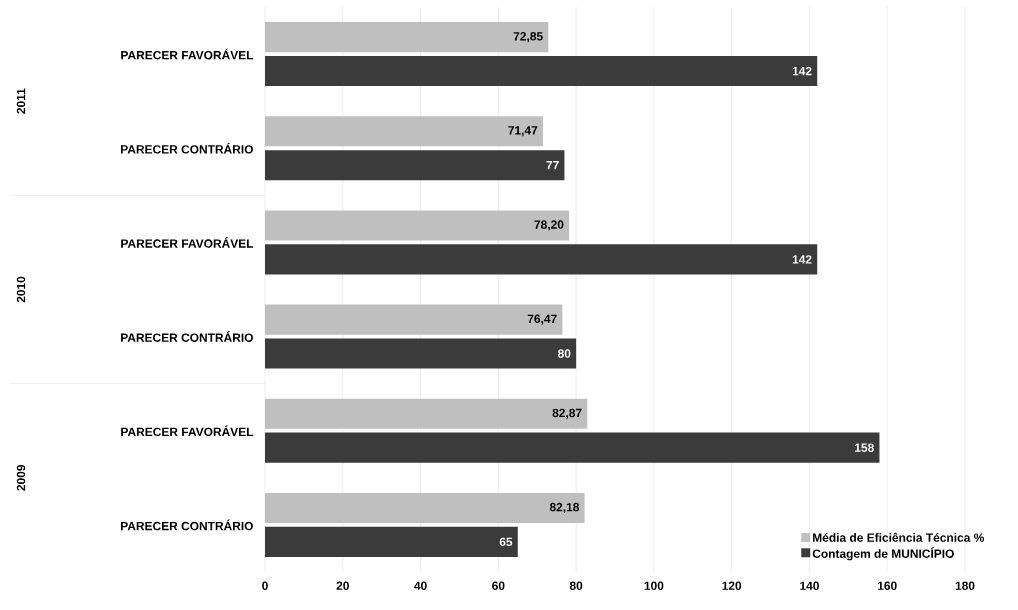  What do you see at coordinates (809, 585) in the screenshot?
I see `x-tick-label: 140` at bounding box center [809, 585].